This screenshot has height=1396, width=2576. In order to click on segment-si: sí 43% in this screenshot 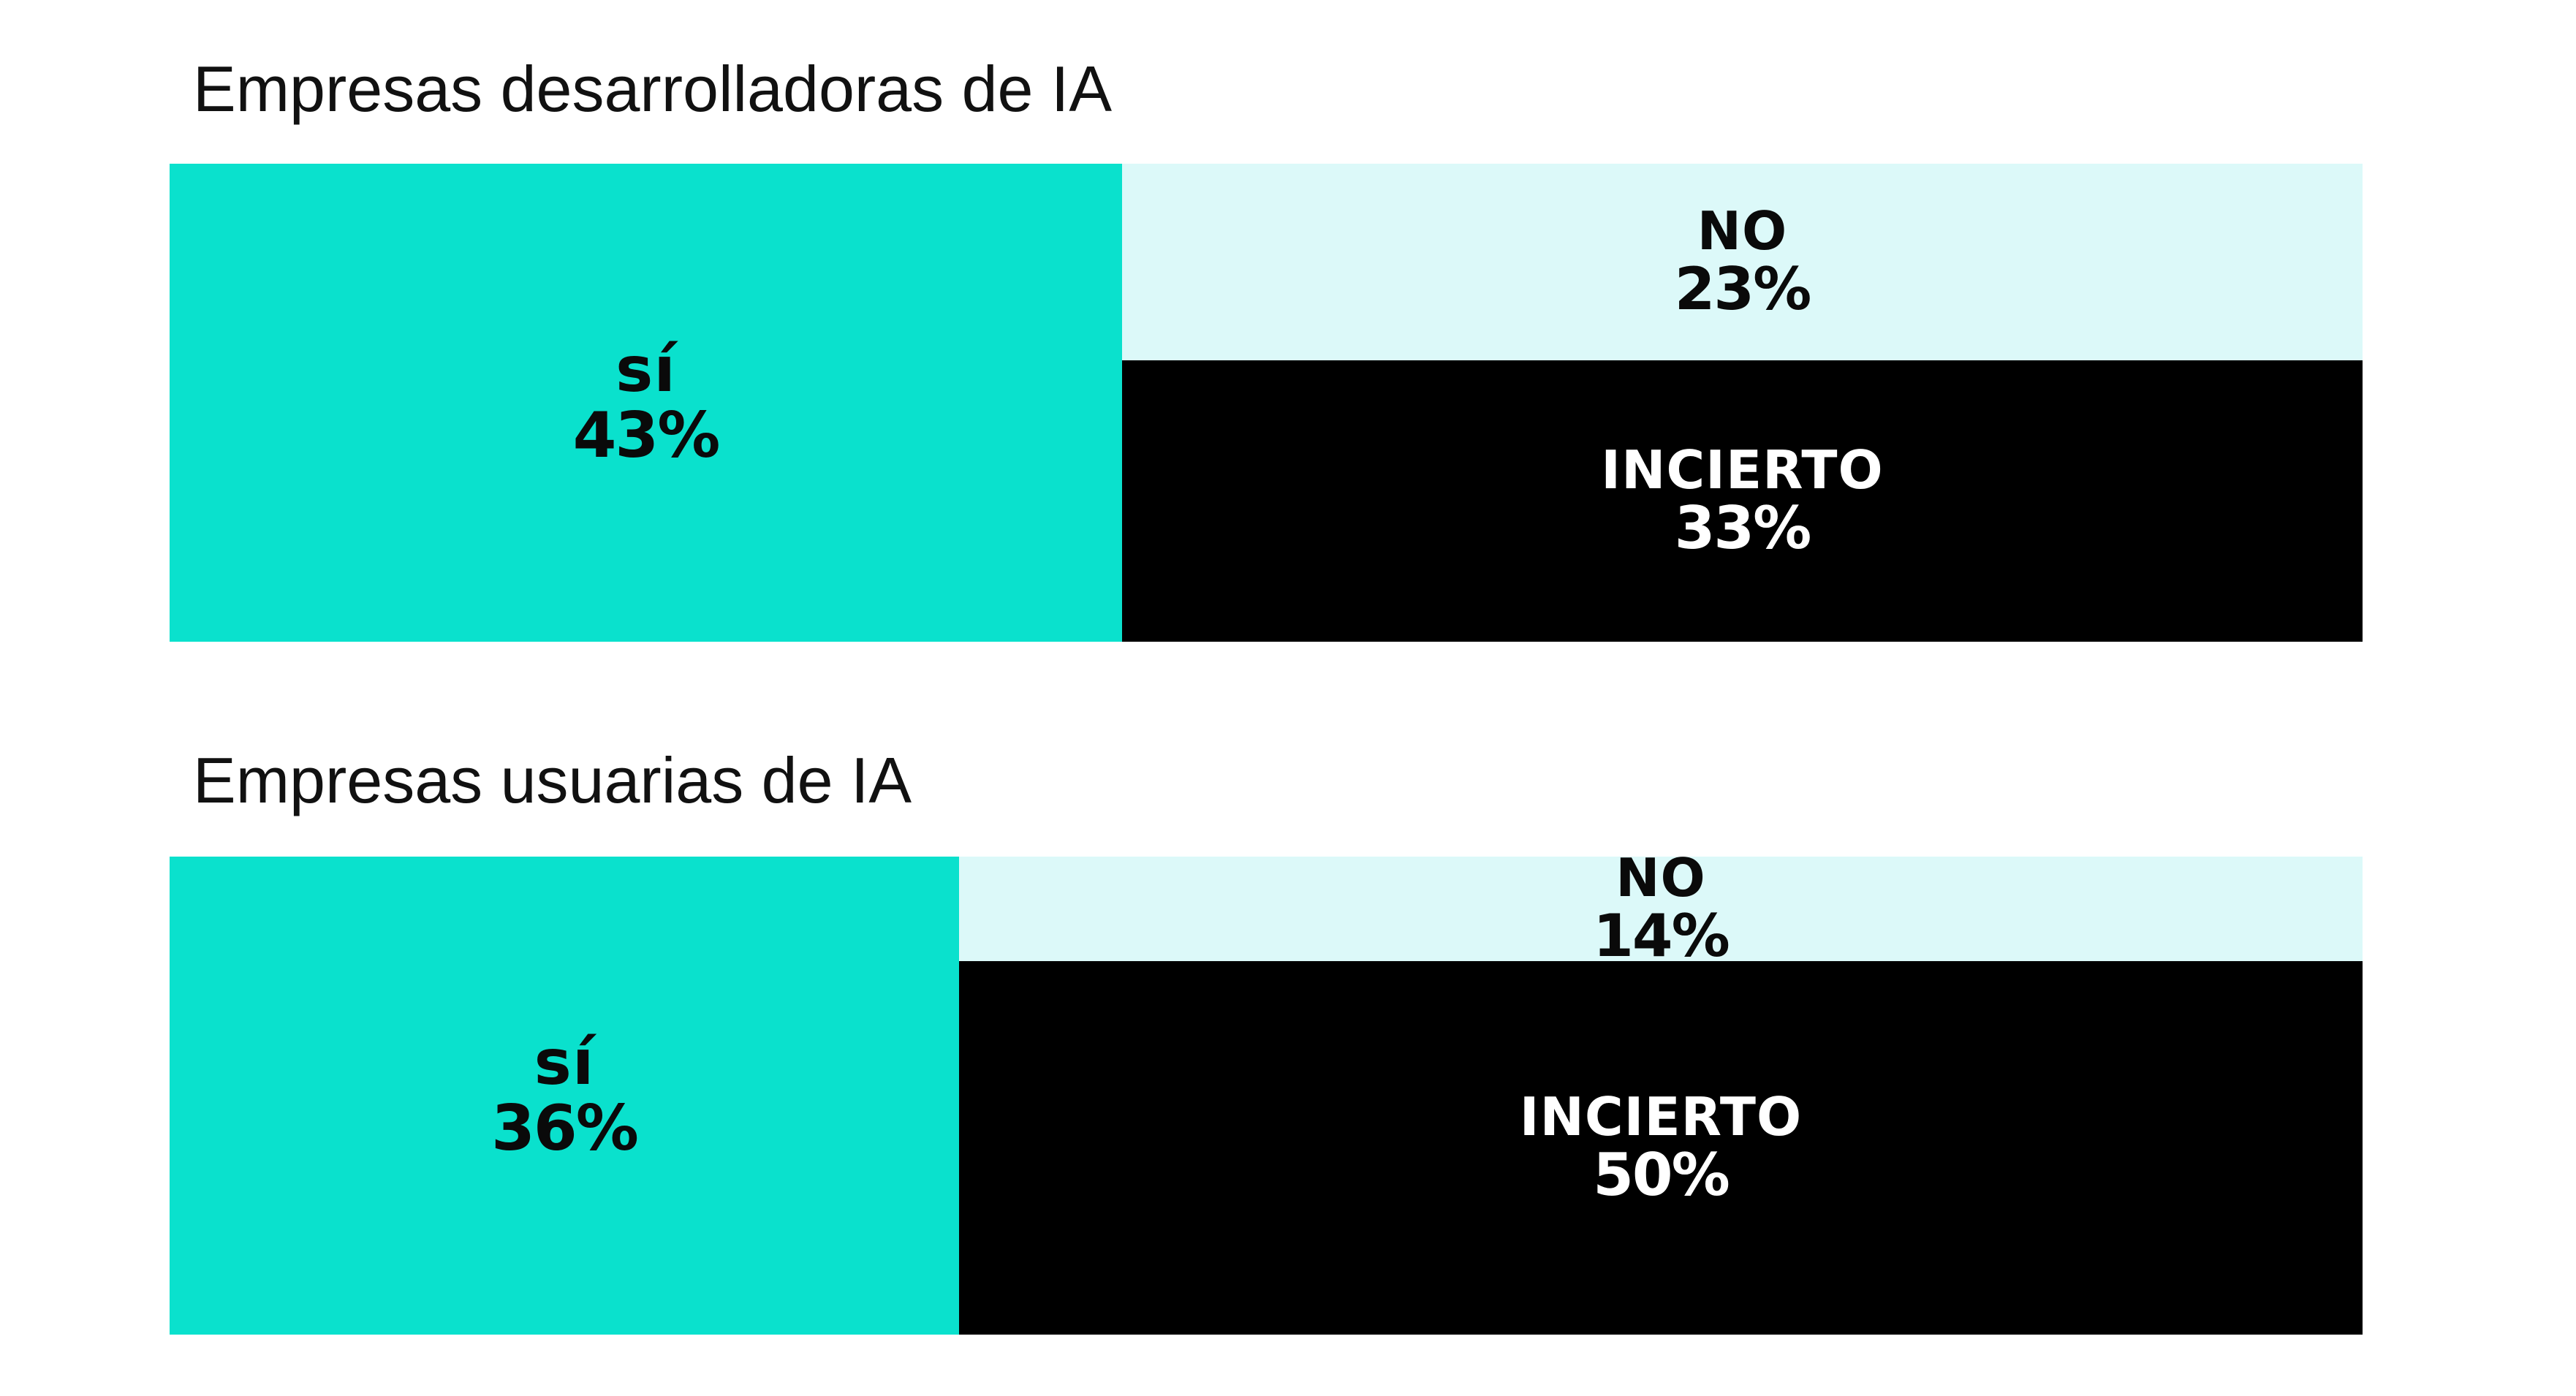, I will do `click(646, 403)`.